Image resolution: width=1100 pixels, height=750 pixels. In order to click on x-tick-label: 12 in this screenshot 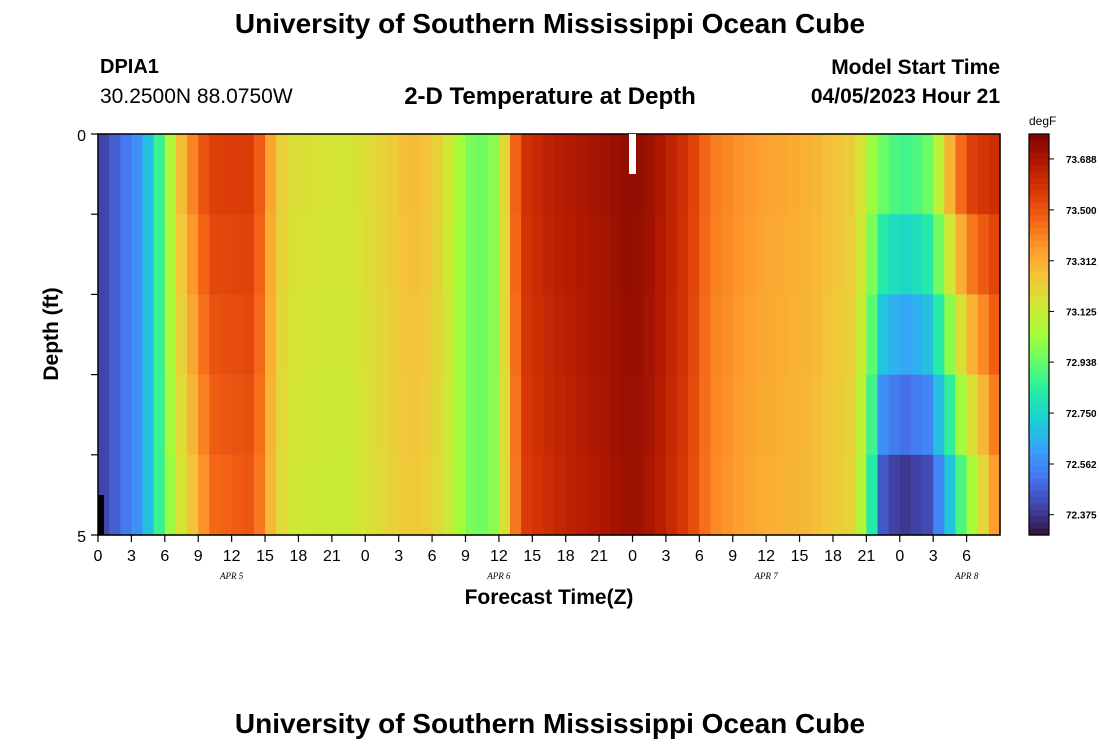, I will do `click(766, 556)`.